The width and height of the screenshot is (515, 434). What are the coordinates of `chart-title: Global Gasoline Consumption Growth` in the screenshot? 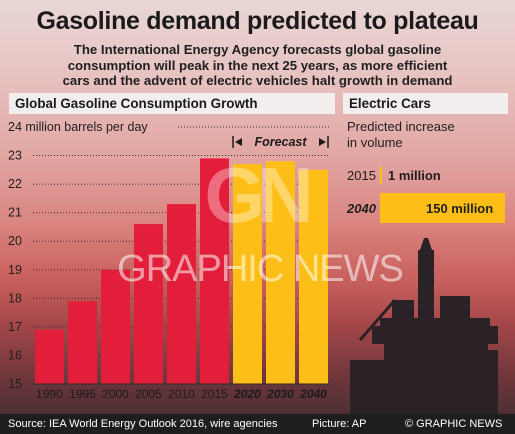 It's located at (172, 103).